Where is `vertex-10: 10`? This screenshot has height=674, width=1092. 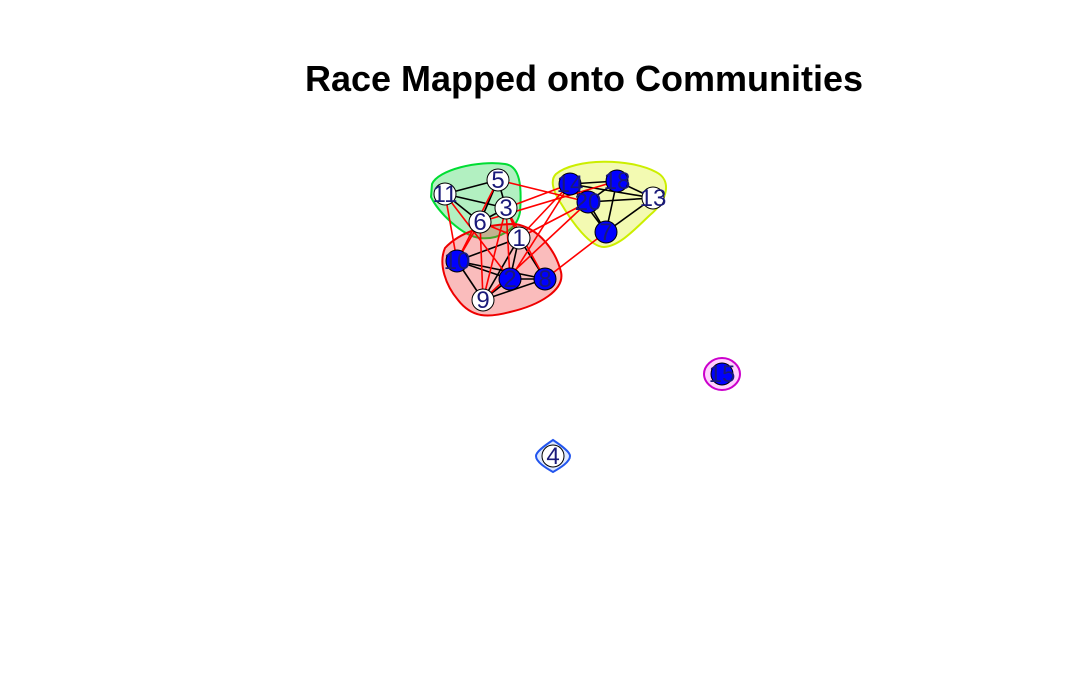 vertex-10: 10 is located at coordinates (457, 261).